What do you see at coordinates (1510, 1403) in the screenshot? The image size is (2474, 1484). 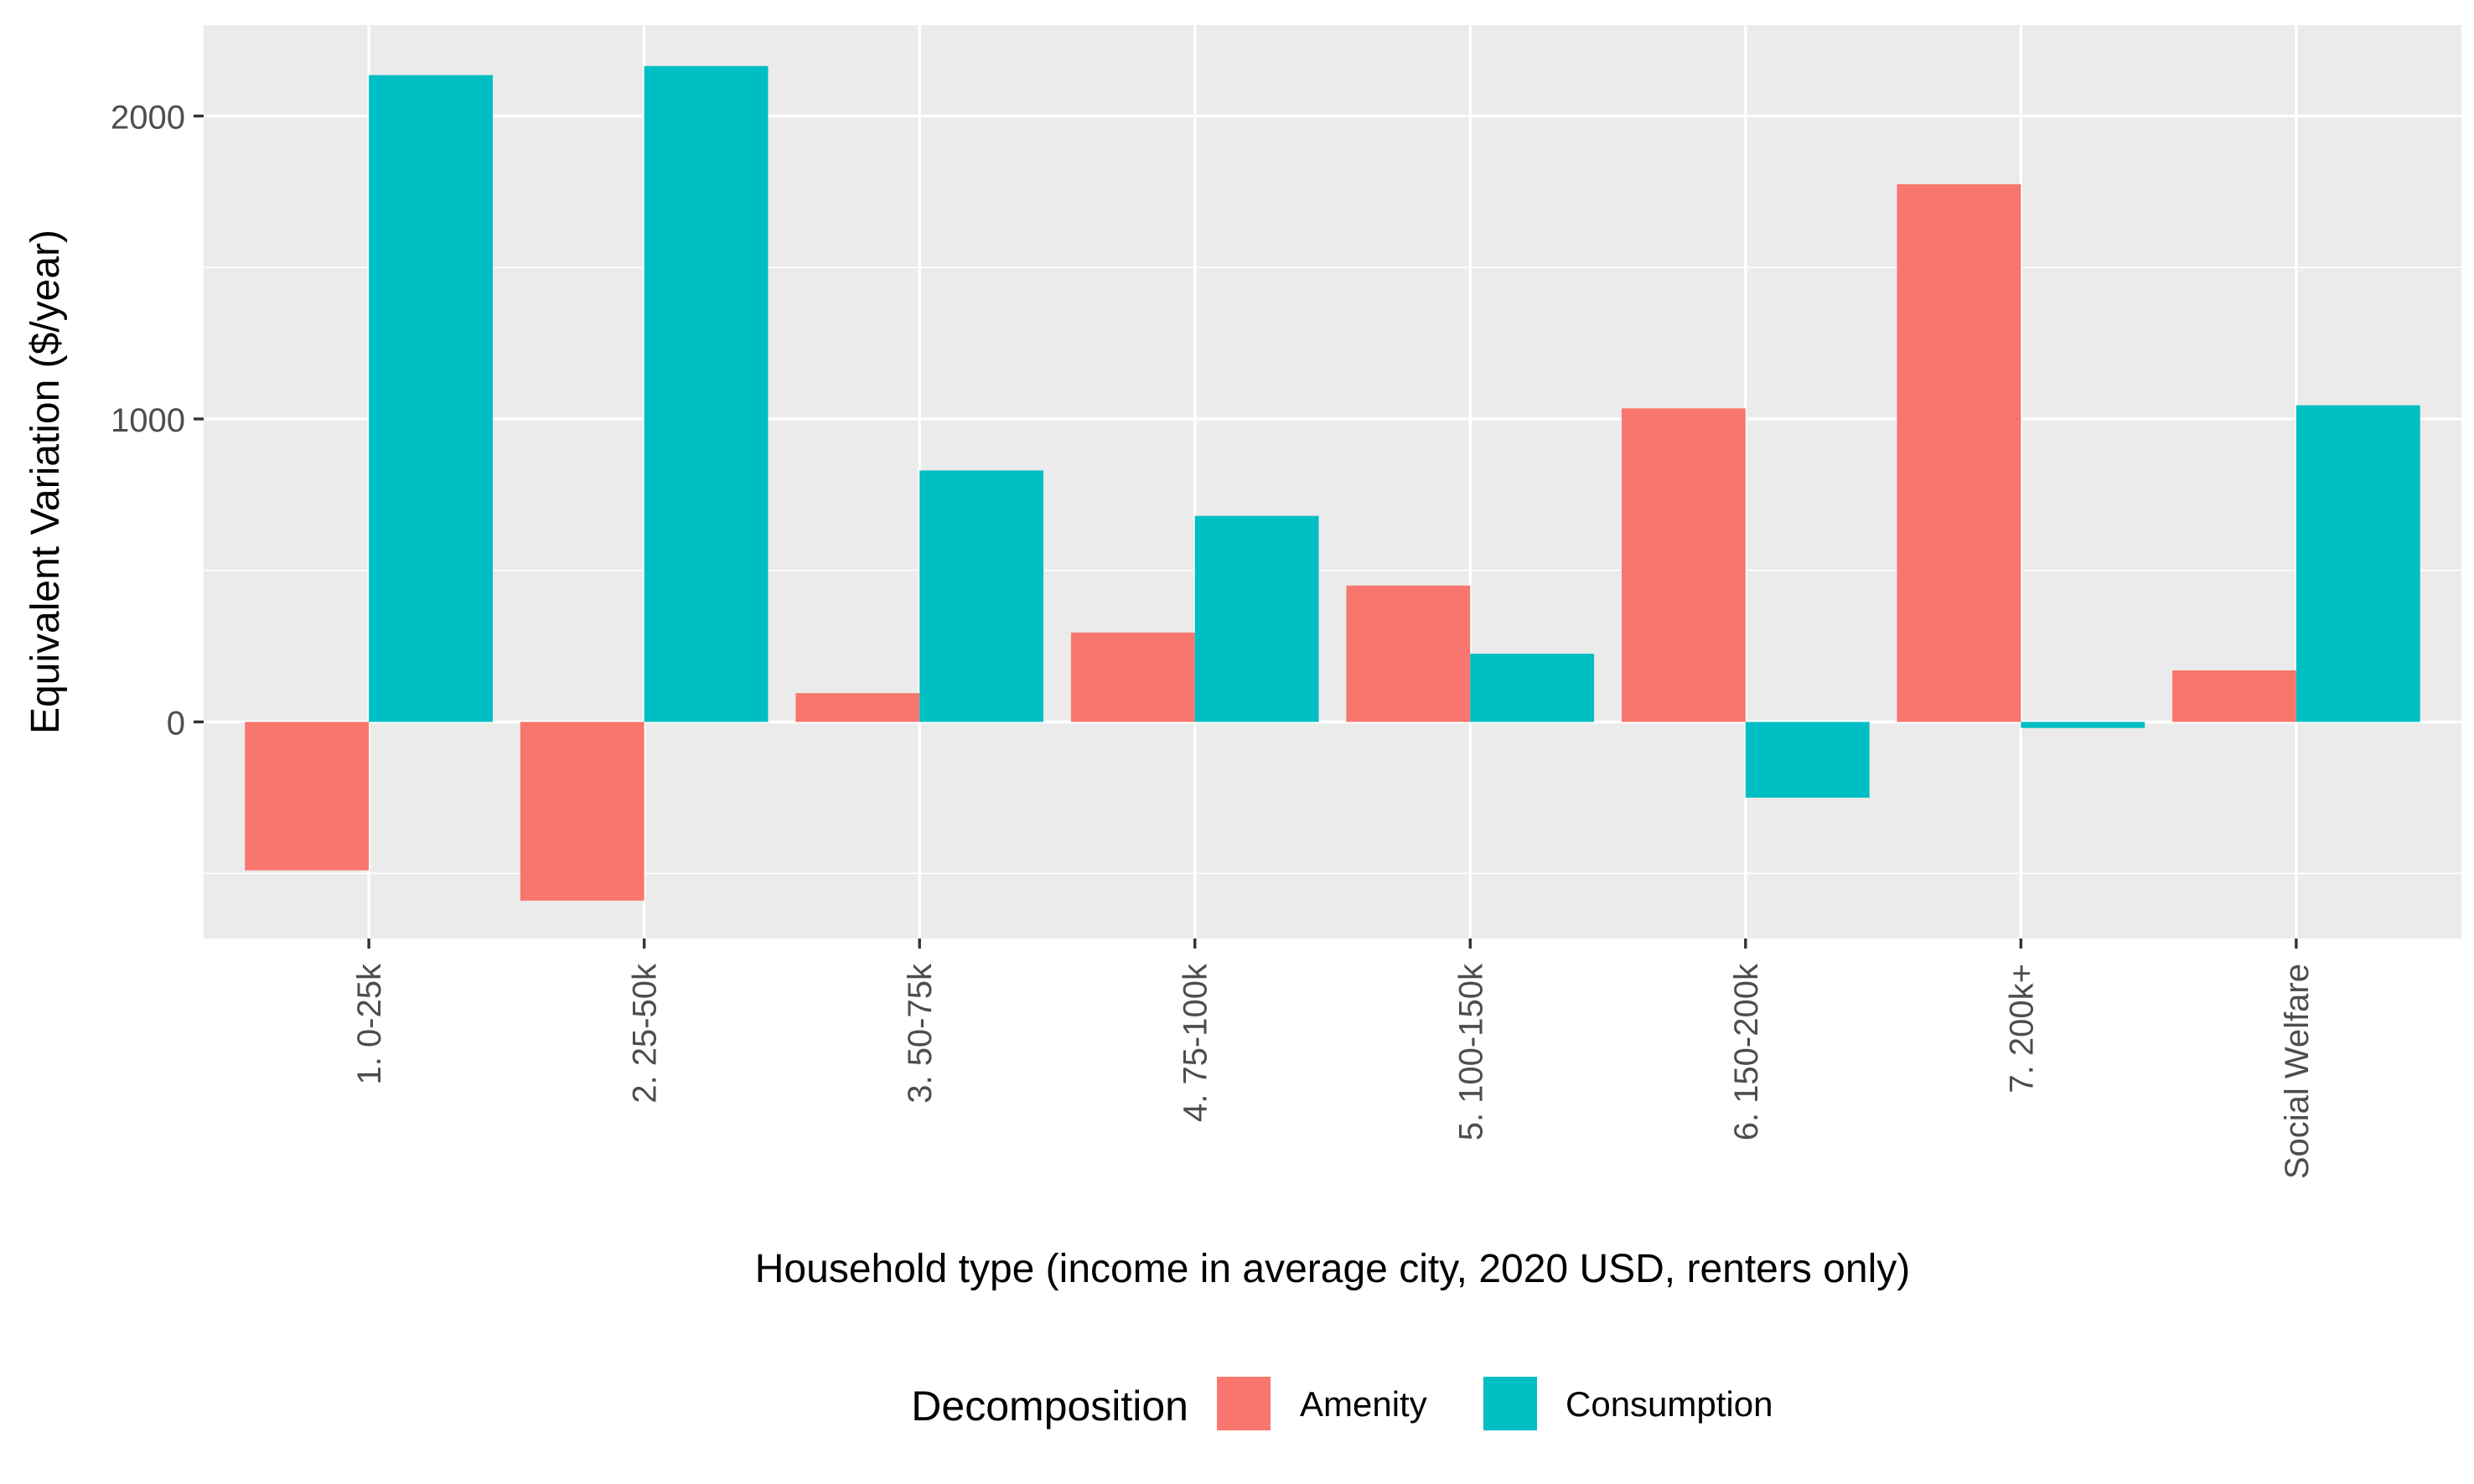 I see `legend-key-consumption` at bounding box center [1510, 1403].